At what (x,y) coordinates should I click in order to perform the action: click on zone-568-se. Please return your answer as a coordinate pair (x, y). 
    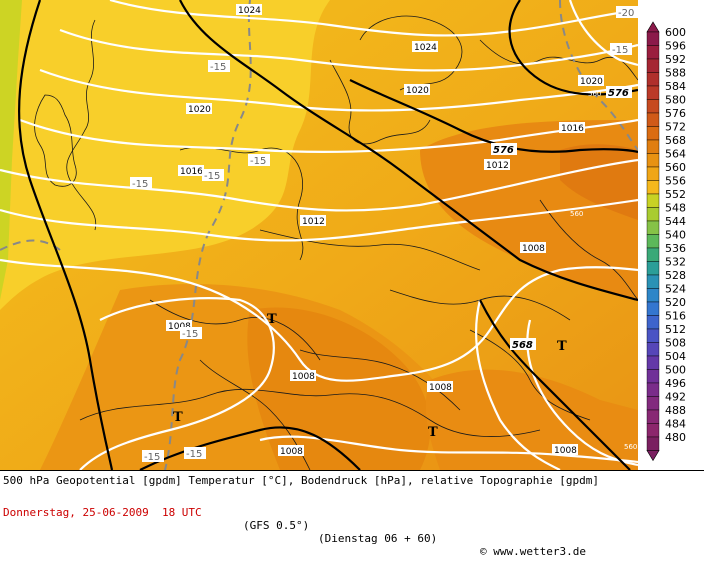
    Looking at the image, I should click on (531, 419).